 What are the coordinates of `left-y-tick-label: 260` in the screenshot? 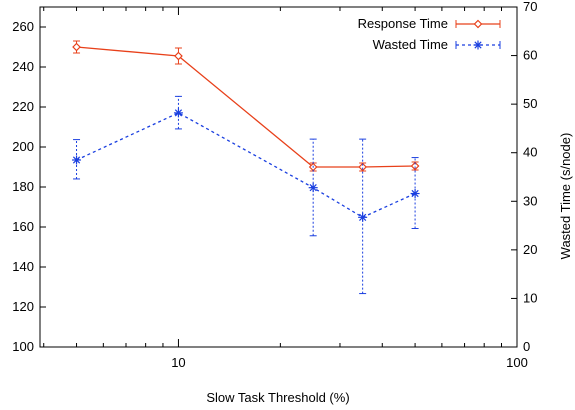 It's located at (23, 26).